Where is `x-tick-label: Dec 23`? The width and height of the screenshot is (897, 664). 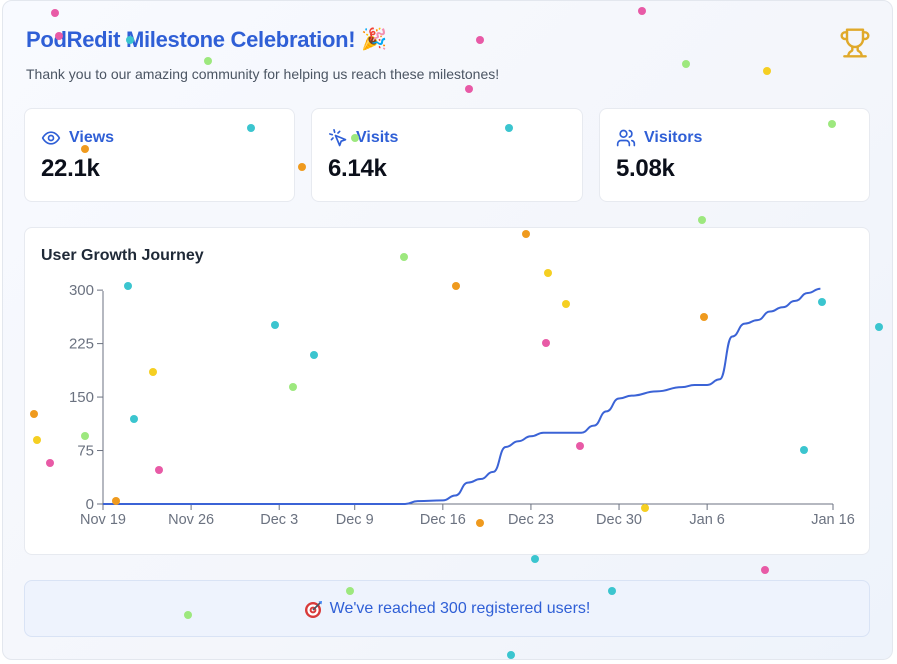
x-tick-label: Dec 23 is located at coordinates (531, 520).